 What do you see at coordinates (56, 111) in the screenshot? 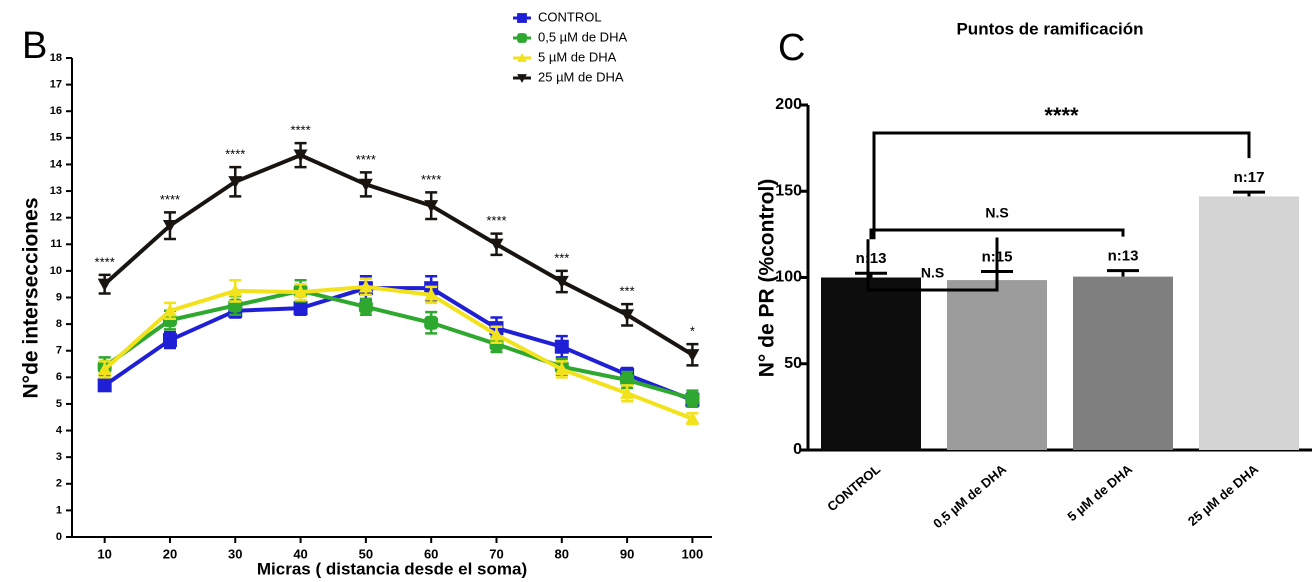
I see `y-tick-label: 16` at bounding box center [56, 111].